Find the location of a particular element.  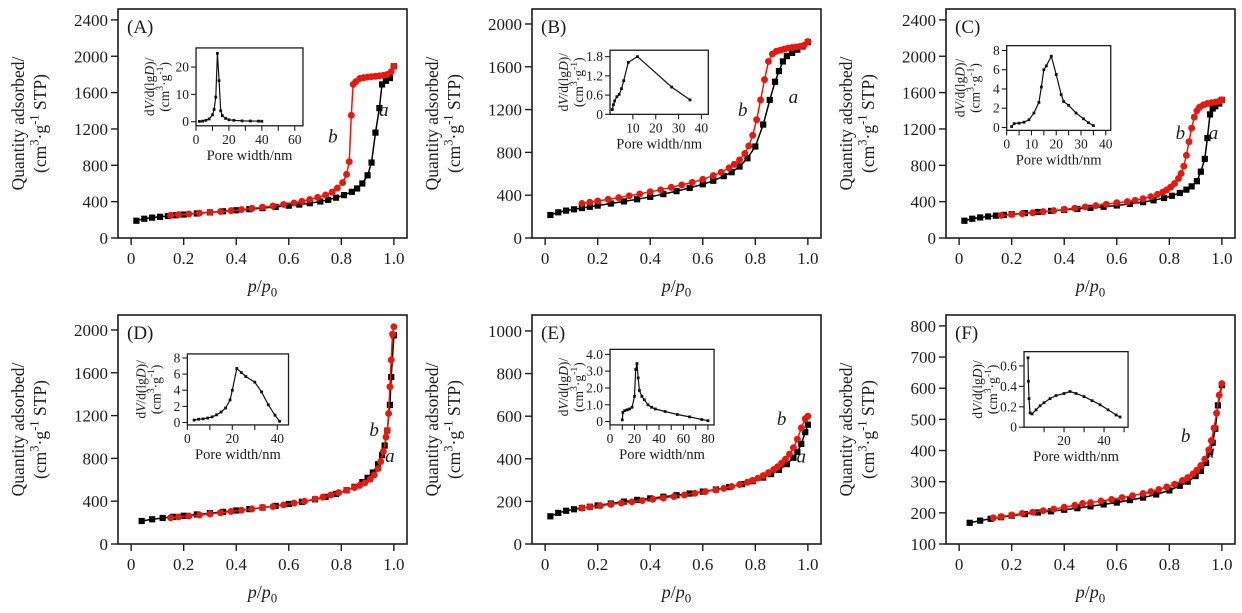

y-tick-label: 200 is located at coordinates (510, 501).